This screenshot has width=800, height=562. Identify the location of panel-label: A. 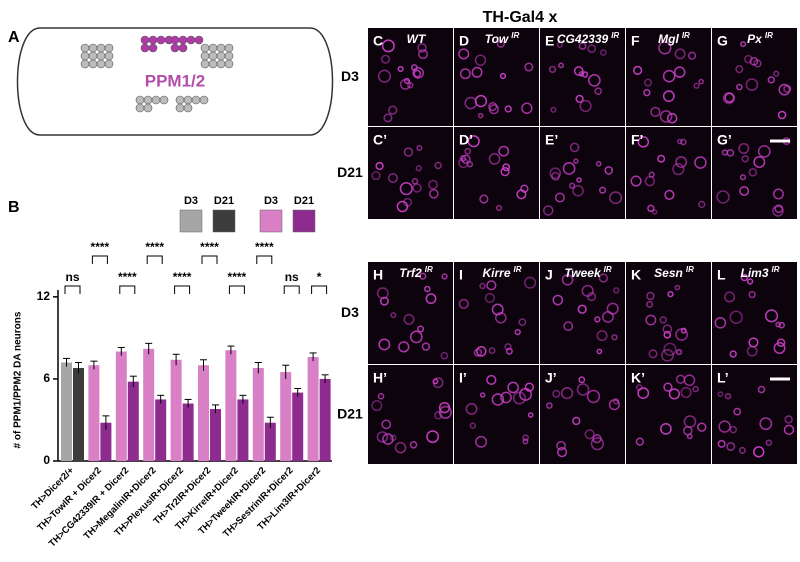
(14, 37).